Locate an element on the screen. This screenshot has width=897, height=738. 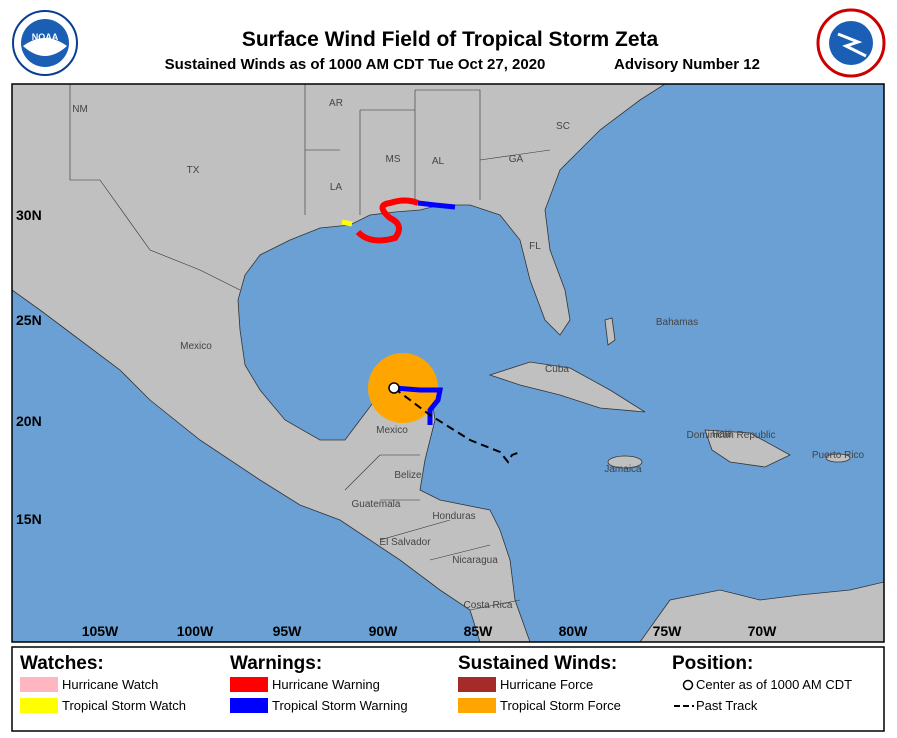
region-label: Honduras is located at coordinates (453, 516).